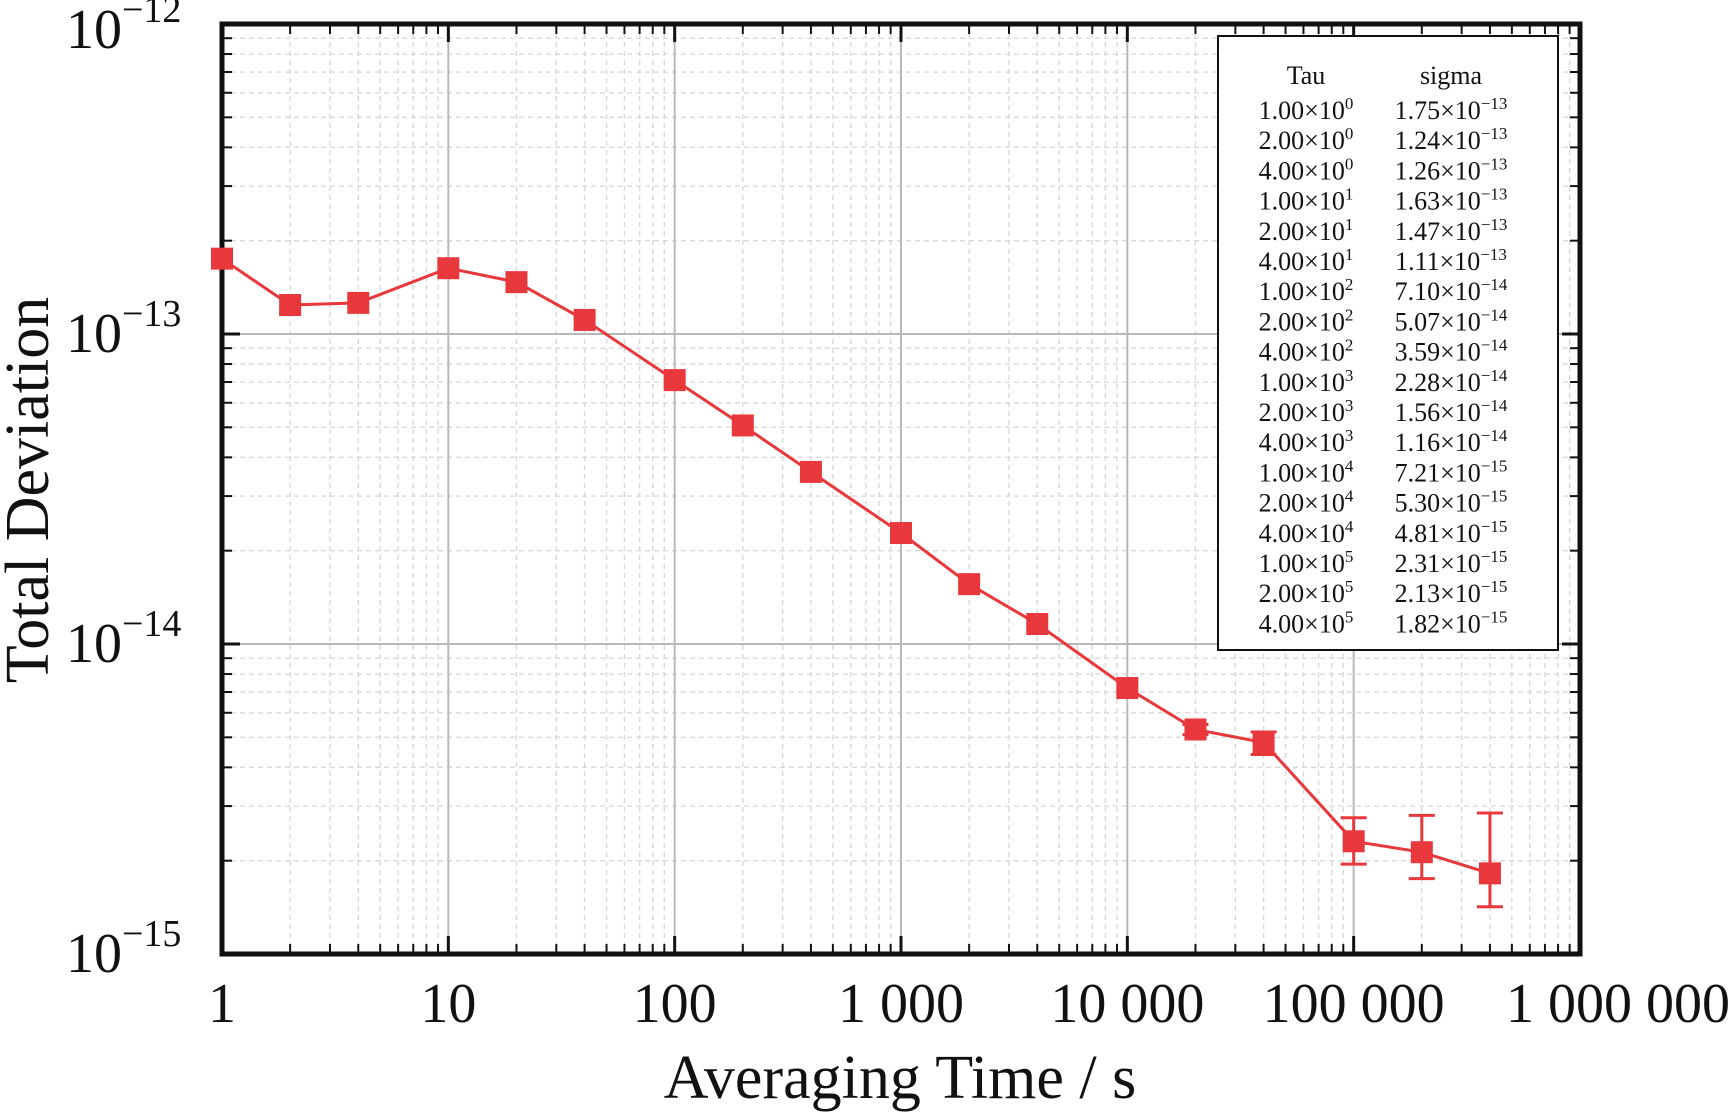 The image size is (1736, 1115). Describe the element at coordinates (1306, 441) in the screenshot. I see `legend-cell-tau: 4.00×10³` at that location.